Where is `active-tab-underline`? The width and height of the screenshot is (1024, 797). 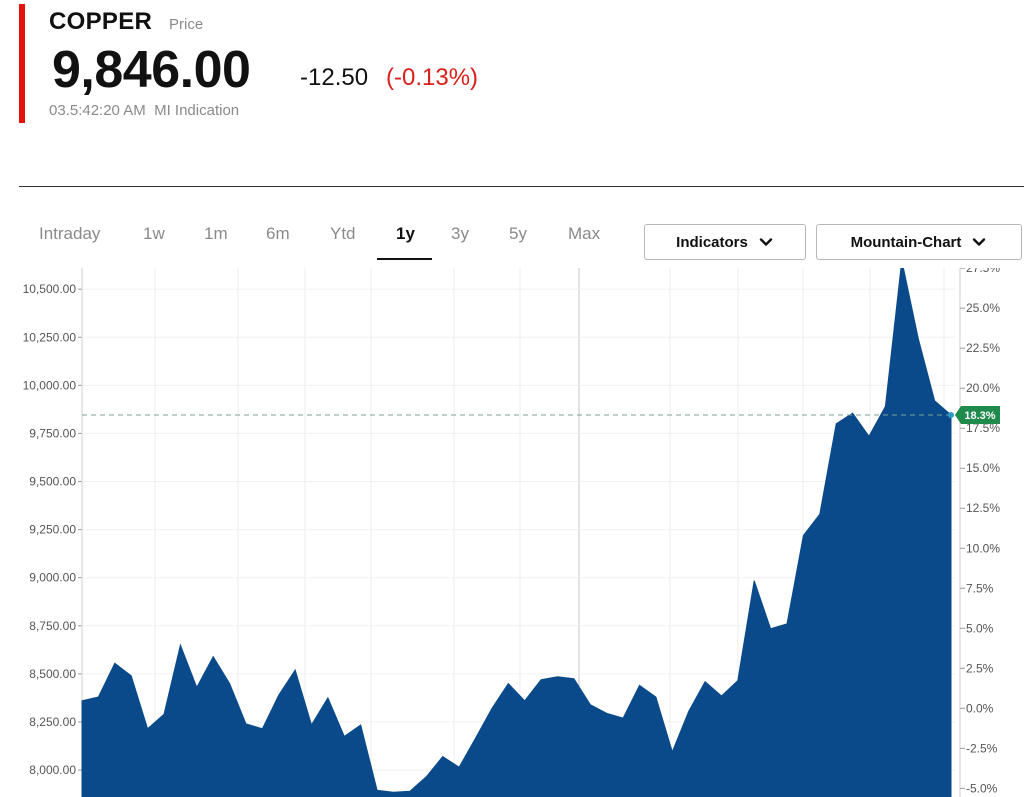
active-tab-underline is located at coordinates (404, 259).